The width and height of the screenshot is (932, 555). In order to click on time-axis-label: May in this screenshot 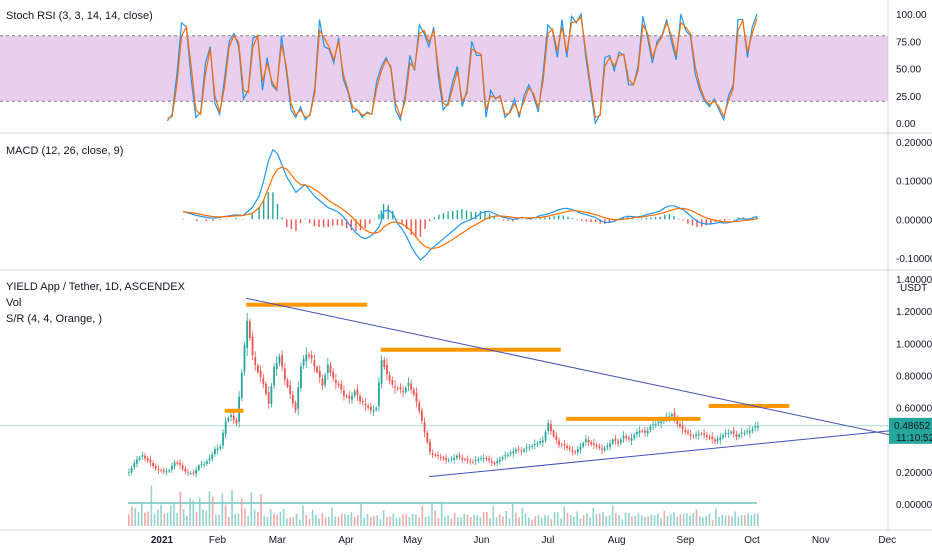, I will do `click(412, 540)`.